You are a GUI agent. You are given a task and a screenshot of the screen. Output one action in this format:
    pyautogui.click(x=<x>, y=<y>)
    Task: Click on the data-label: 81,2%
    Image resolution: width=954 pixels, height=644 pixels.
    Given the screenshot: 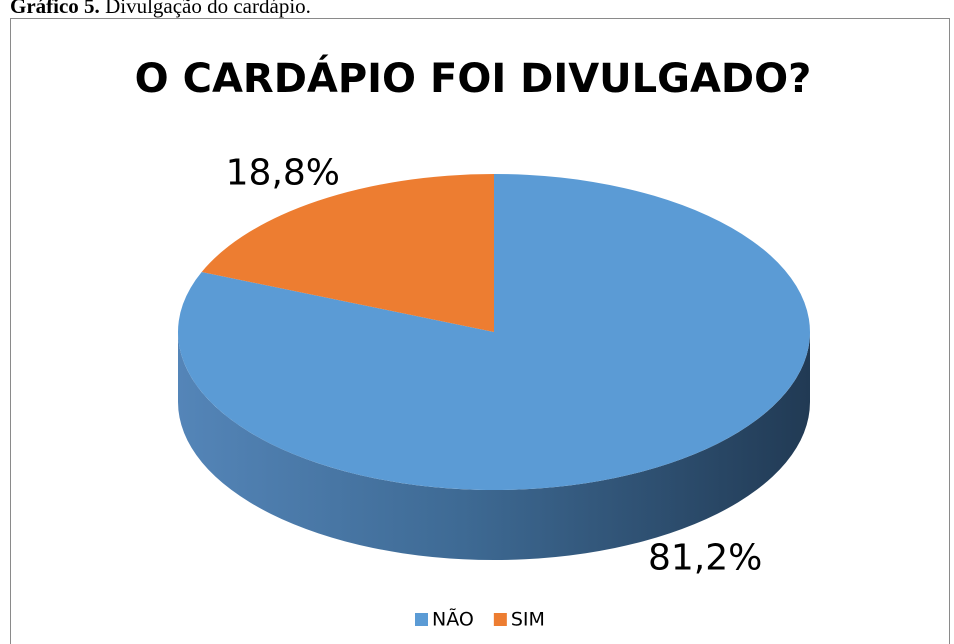 What is the action you would take?
    pyautogui.click(x=705, y=557)
    